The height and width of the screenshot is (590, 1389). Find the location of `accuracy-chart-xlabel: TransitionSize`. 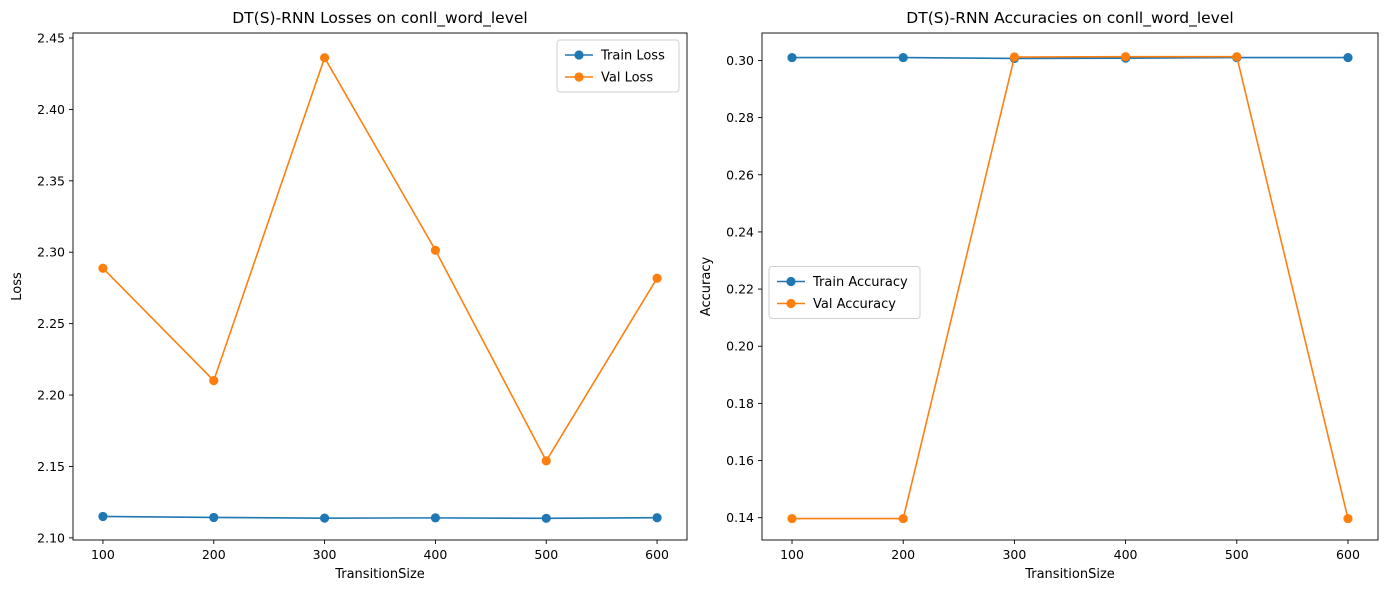

accuracy-chart-xlabel: TransitionSize is located at coordinates (1069, 574).